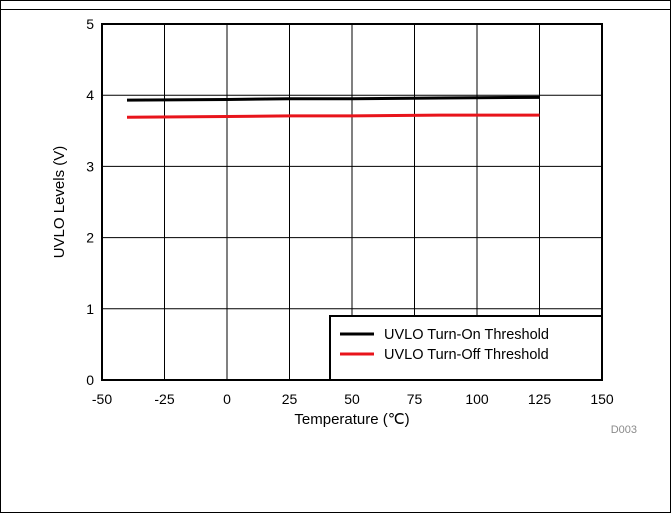  What do you see at coordinates (602, 399) in the screenshot?
I see `x-tick-label: 150` at bounding box center [602, 399].